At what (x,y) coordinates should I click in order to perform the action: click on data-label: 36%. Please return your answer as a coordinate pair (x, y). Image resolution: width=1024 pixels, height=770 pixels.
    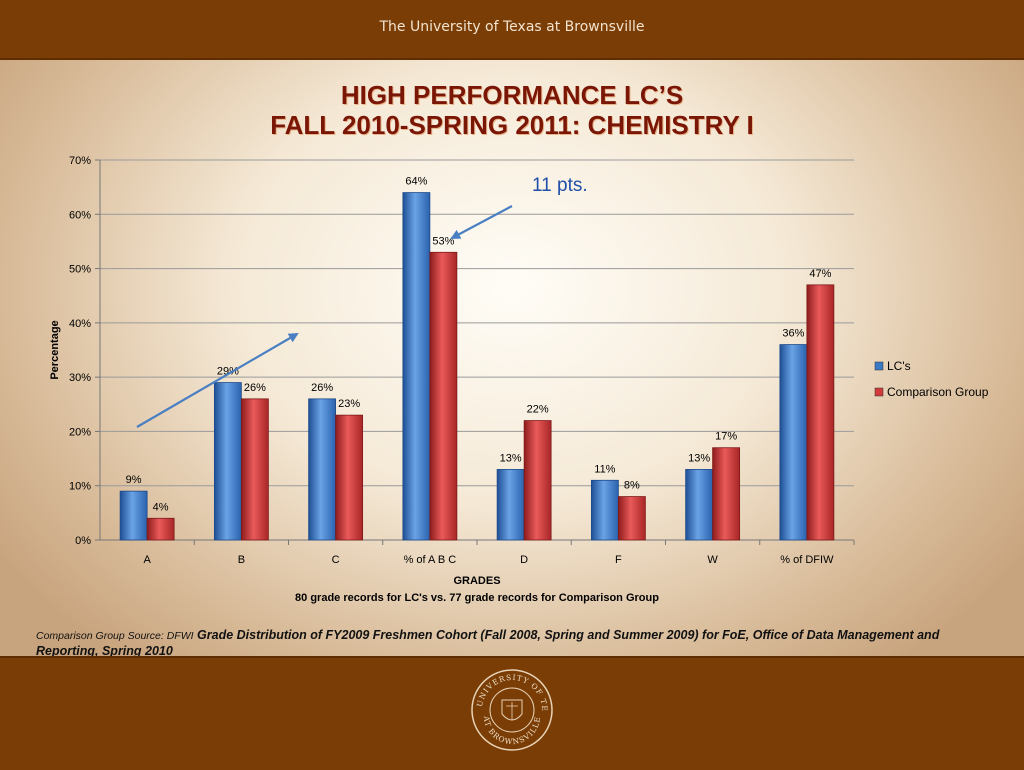
    Looking at the image, I should click on (793, 334).